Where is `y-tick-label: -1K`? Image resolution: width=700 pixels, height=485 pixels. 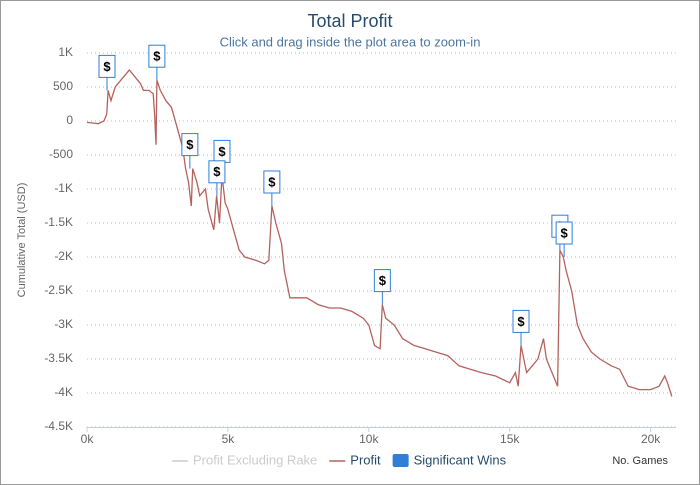 y-tick-label: -1K is located at coordinates (63, 188).